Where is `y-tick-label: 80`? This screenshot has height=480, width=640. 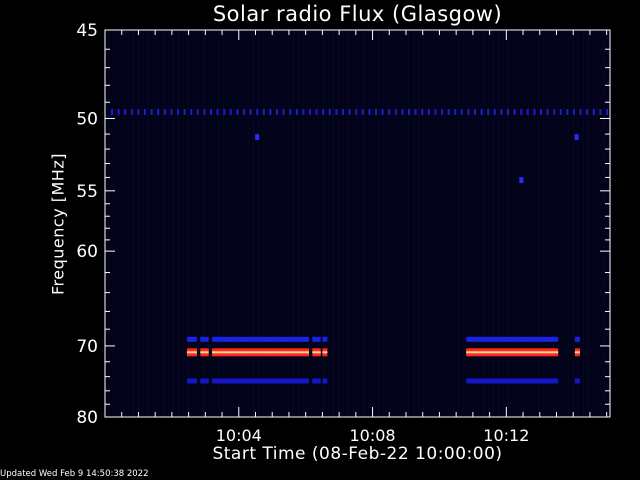
y-tick-label: 80 is located at coordinates (87, 418).